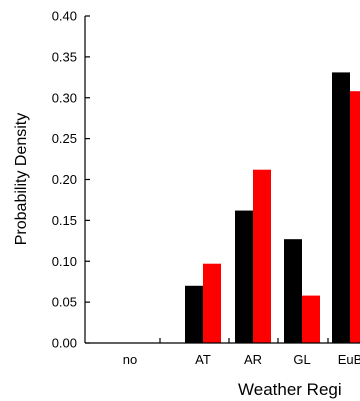 The width and height of the screenshot is (360, 401). Describe the element at coordinates (241, 352) in the screenshot. I see `x-ticks-group: no AT AR GL EuB` at that location.